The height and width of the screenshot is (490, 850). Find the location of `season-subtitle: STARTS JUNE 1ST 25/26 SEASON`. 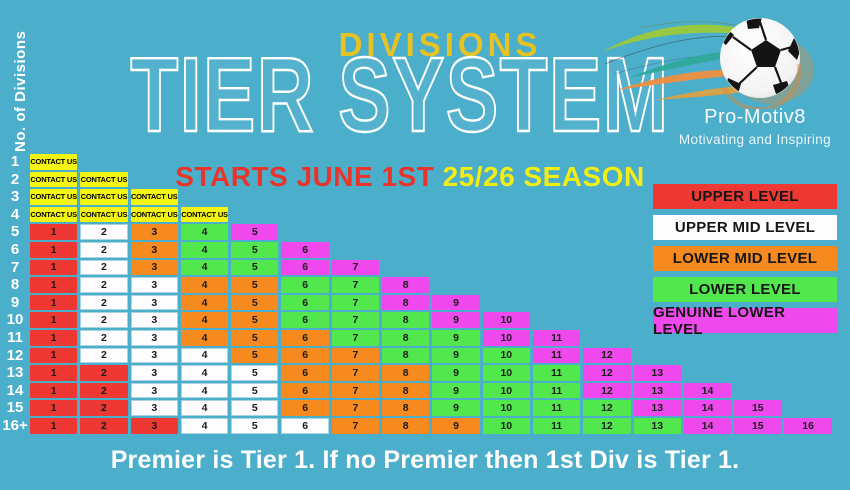

season-subtitle: STARTS JUNE 1ST 25/26 SEASON is located at coordinates (410, 177).